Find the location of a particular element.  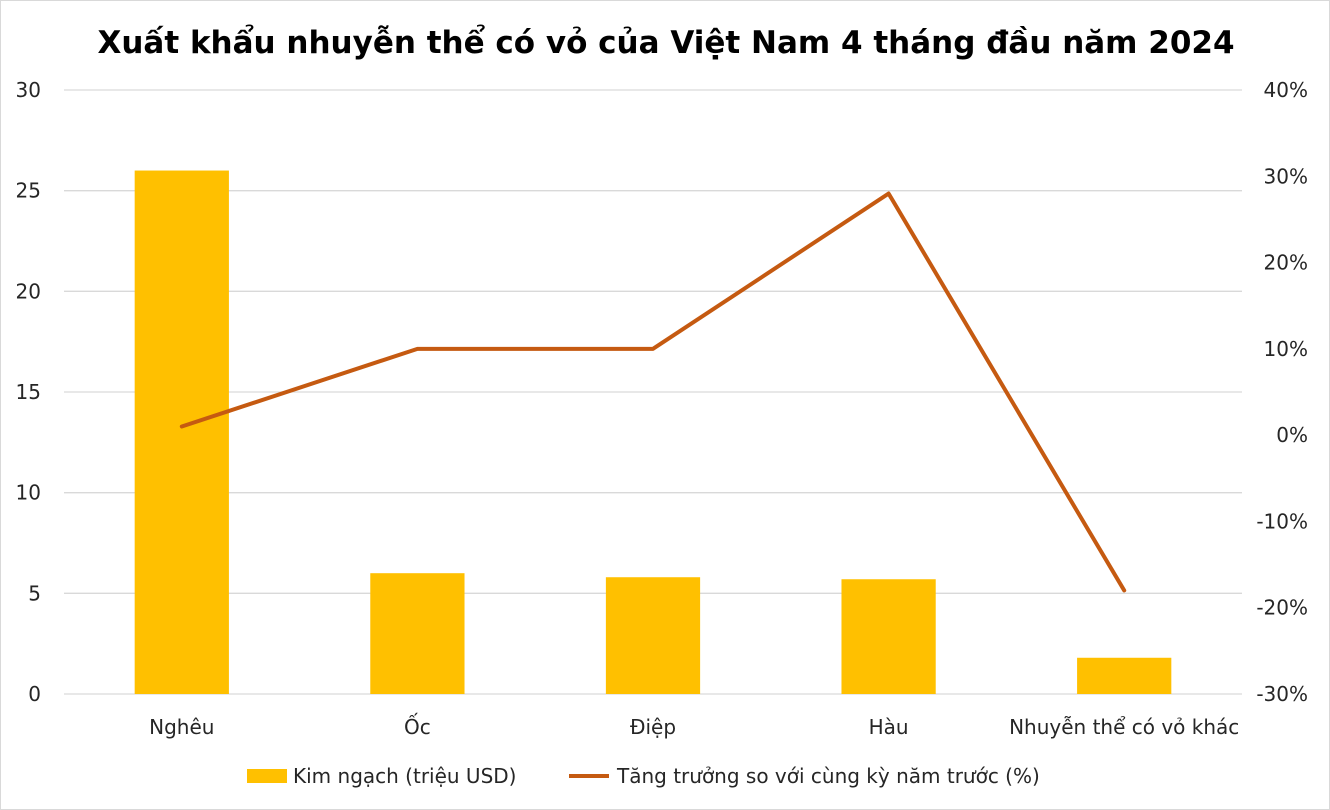

right-tick-label: -30% is located at coordinates (1282, 694).